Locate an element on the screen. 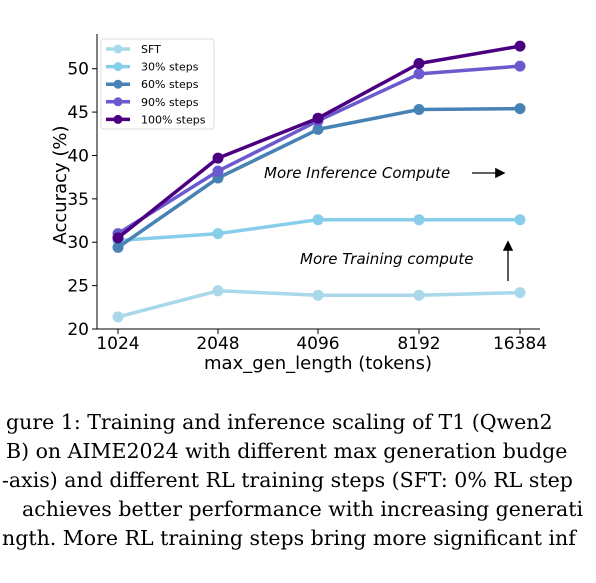 Image resolution: width=596 pixels, height=583 pixels. y-tick-label: 50 is located at coordinates (78, 70).